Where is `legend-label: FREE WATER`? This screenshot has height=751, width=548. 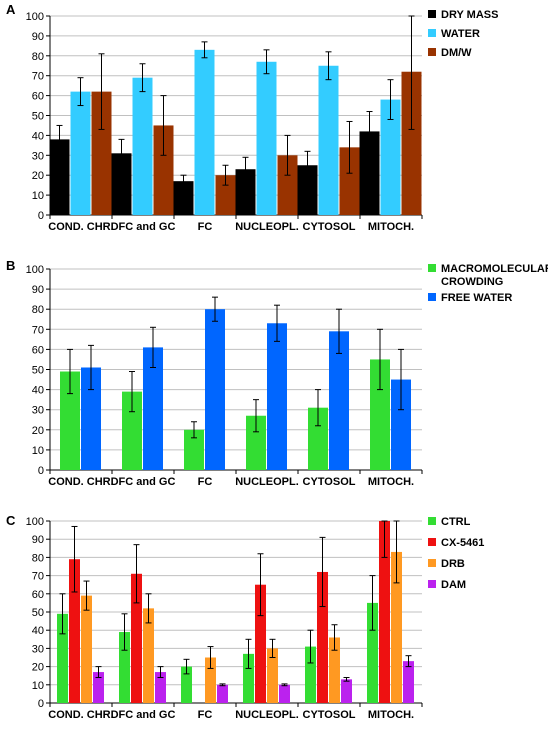 legend-label: FREE WATER is located at coordinates (476, 298).